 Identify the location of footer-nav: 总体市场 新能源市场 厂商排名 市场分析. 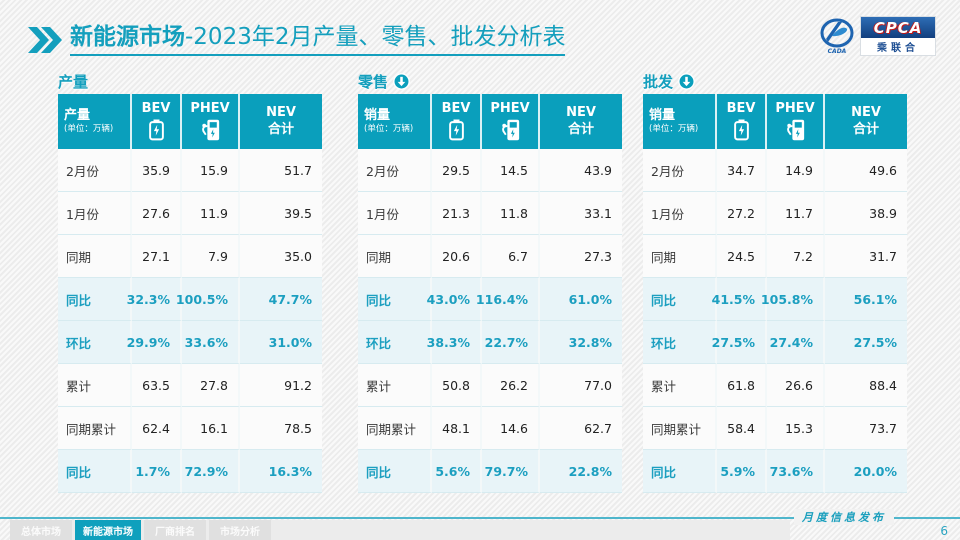
(140, 530).